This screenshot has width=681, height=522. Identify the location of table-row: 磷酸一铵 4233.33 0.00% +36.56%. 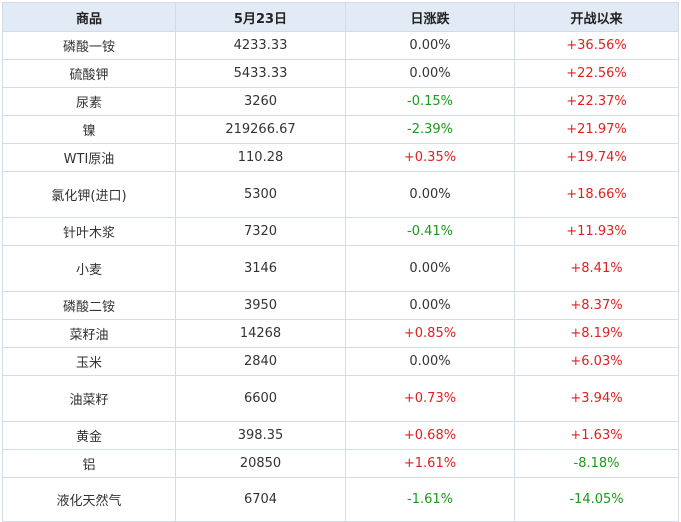
(340, 45).